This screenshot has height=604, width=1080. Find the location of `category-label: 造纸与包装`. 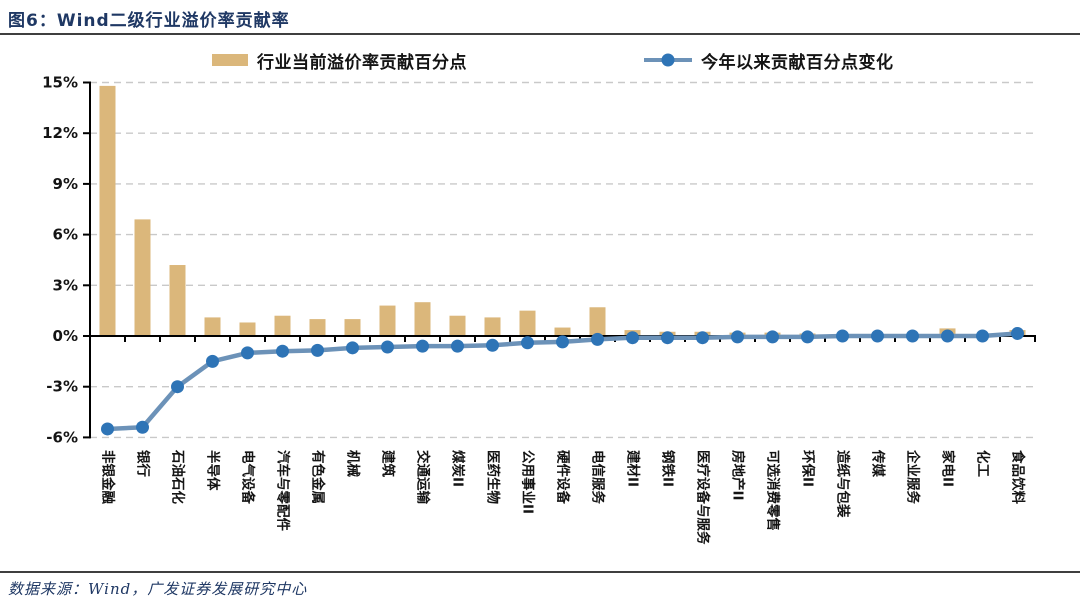

category-label: 造纸与包装 is located at coordinates (843, 484).